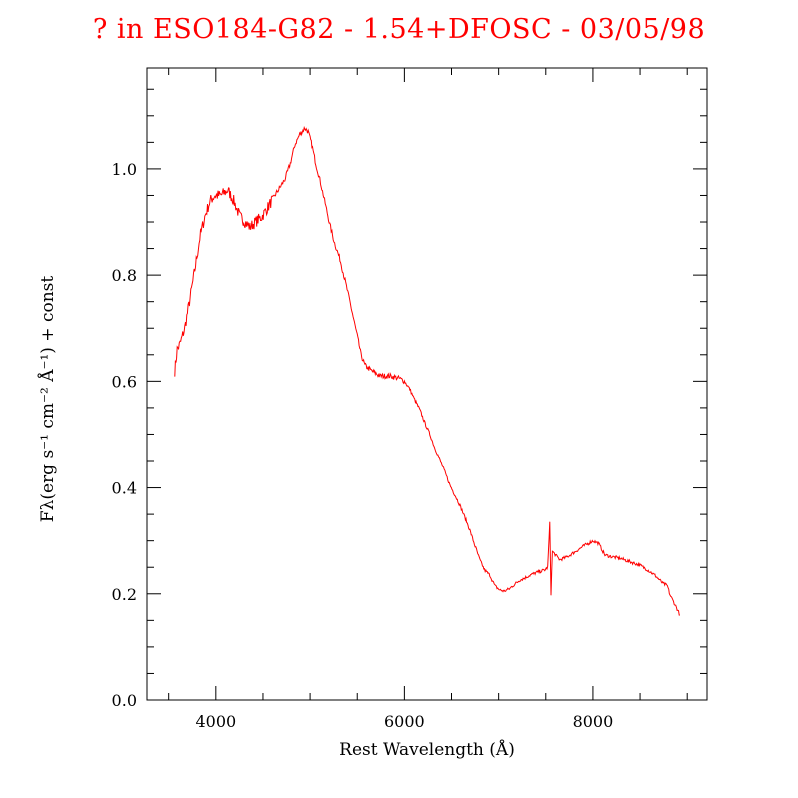  Describe the element at coordinates (124, 700) in the screenshot. I see `y-tick-label: 0.0` at that location.